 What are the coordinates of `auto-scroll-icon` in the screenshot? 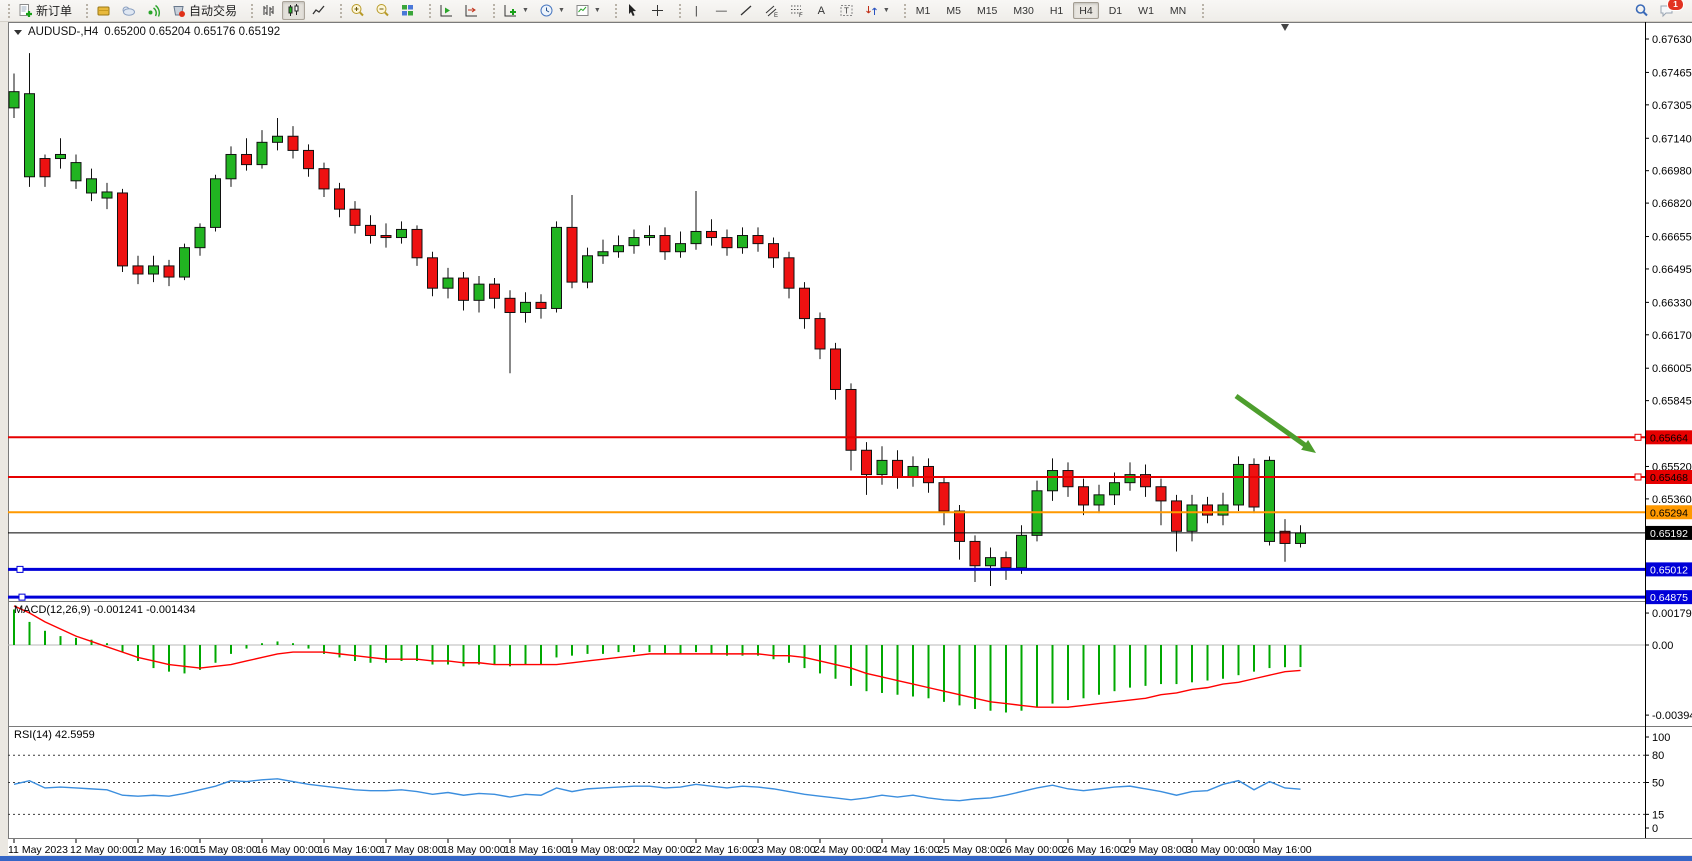 It's located at (446, 11).